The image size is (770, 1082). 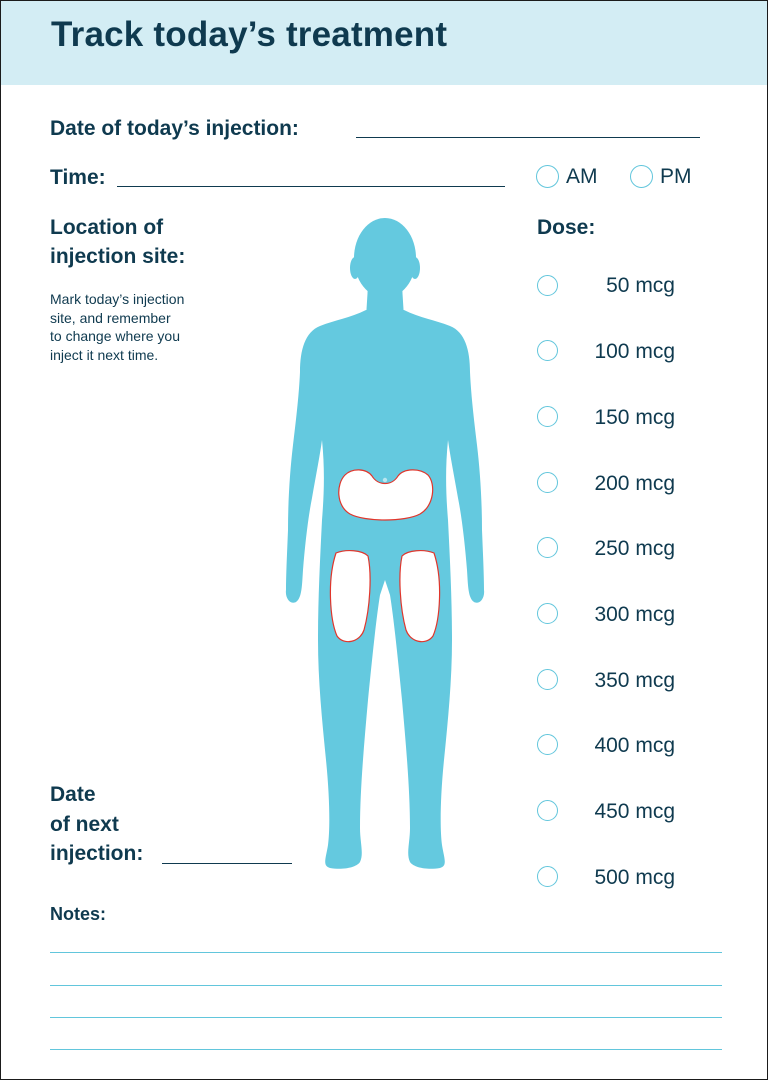 I want to click on right-thigh-site, so click(x=420, y=596).